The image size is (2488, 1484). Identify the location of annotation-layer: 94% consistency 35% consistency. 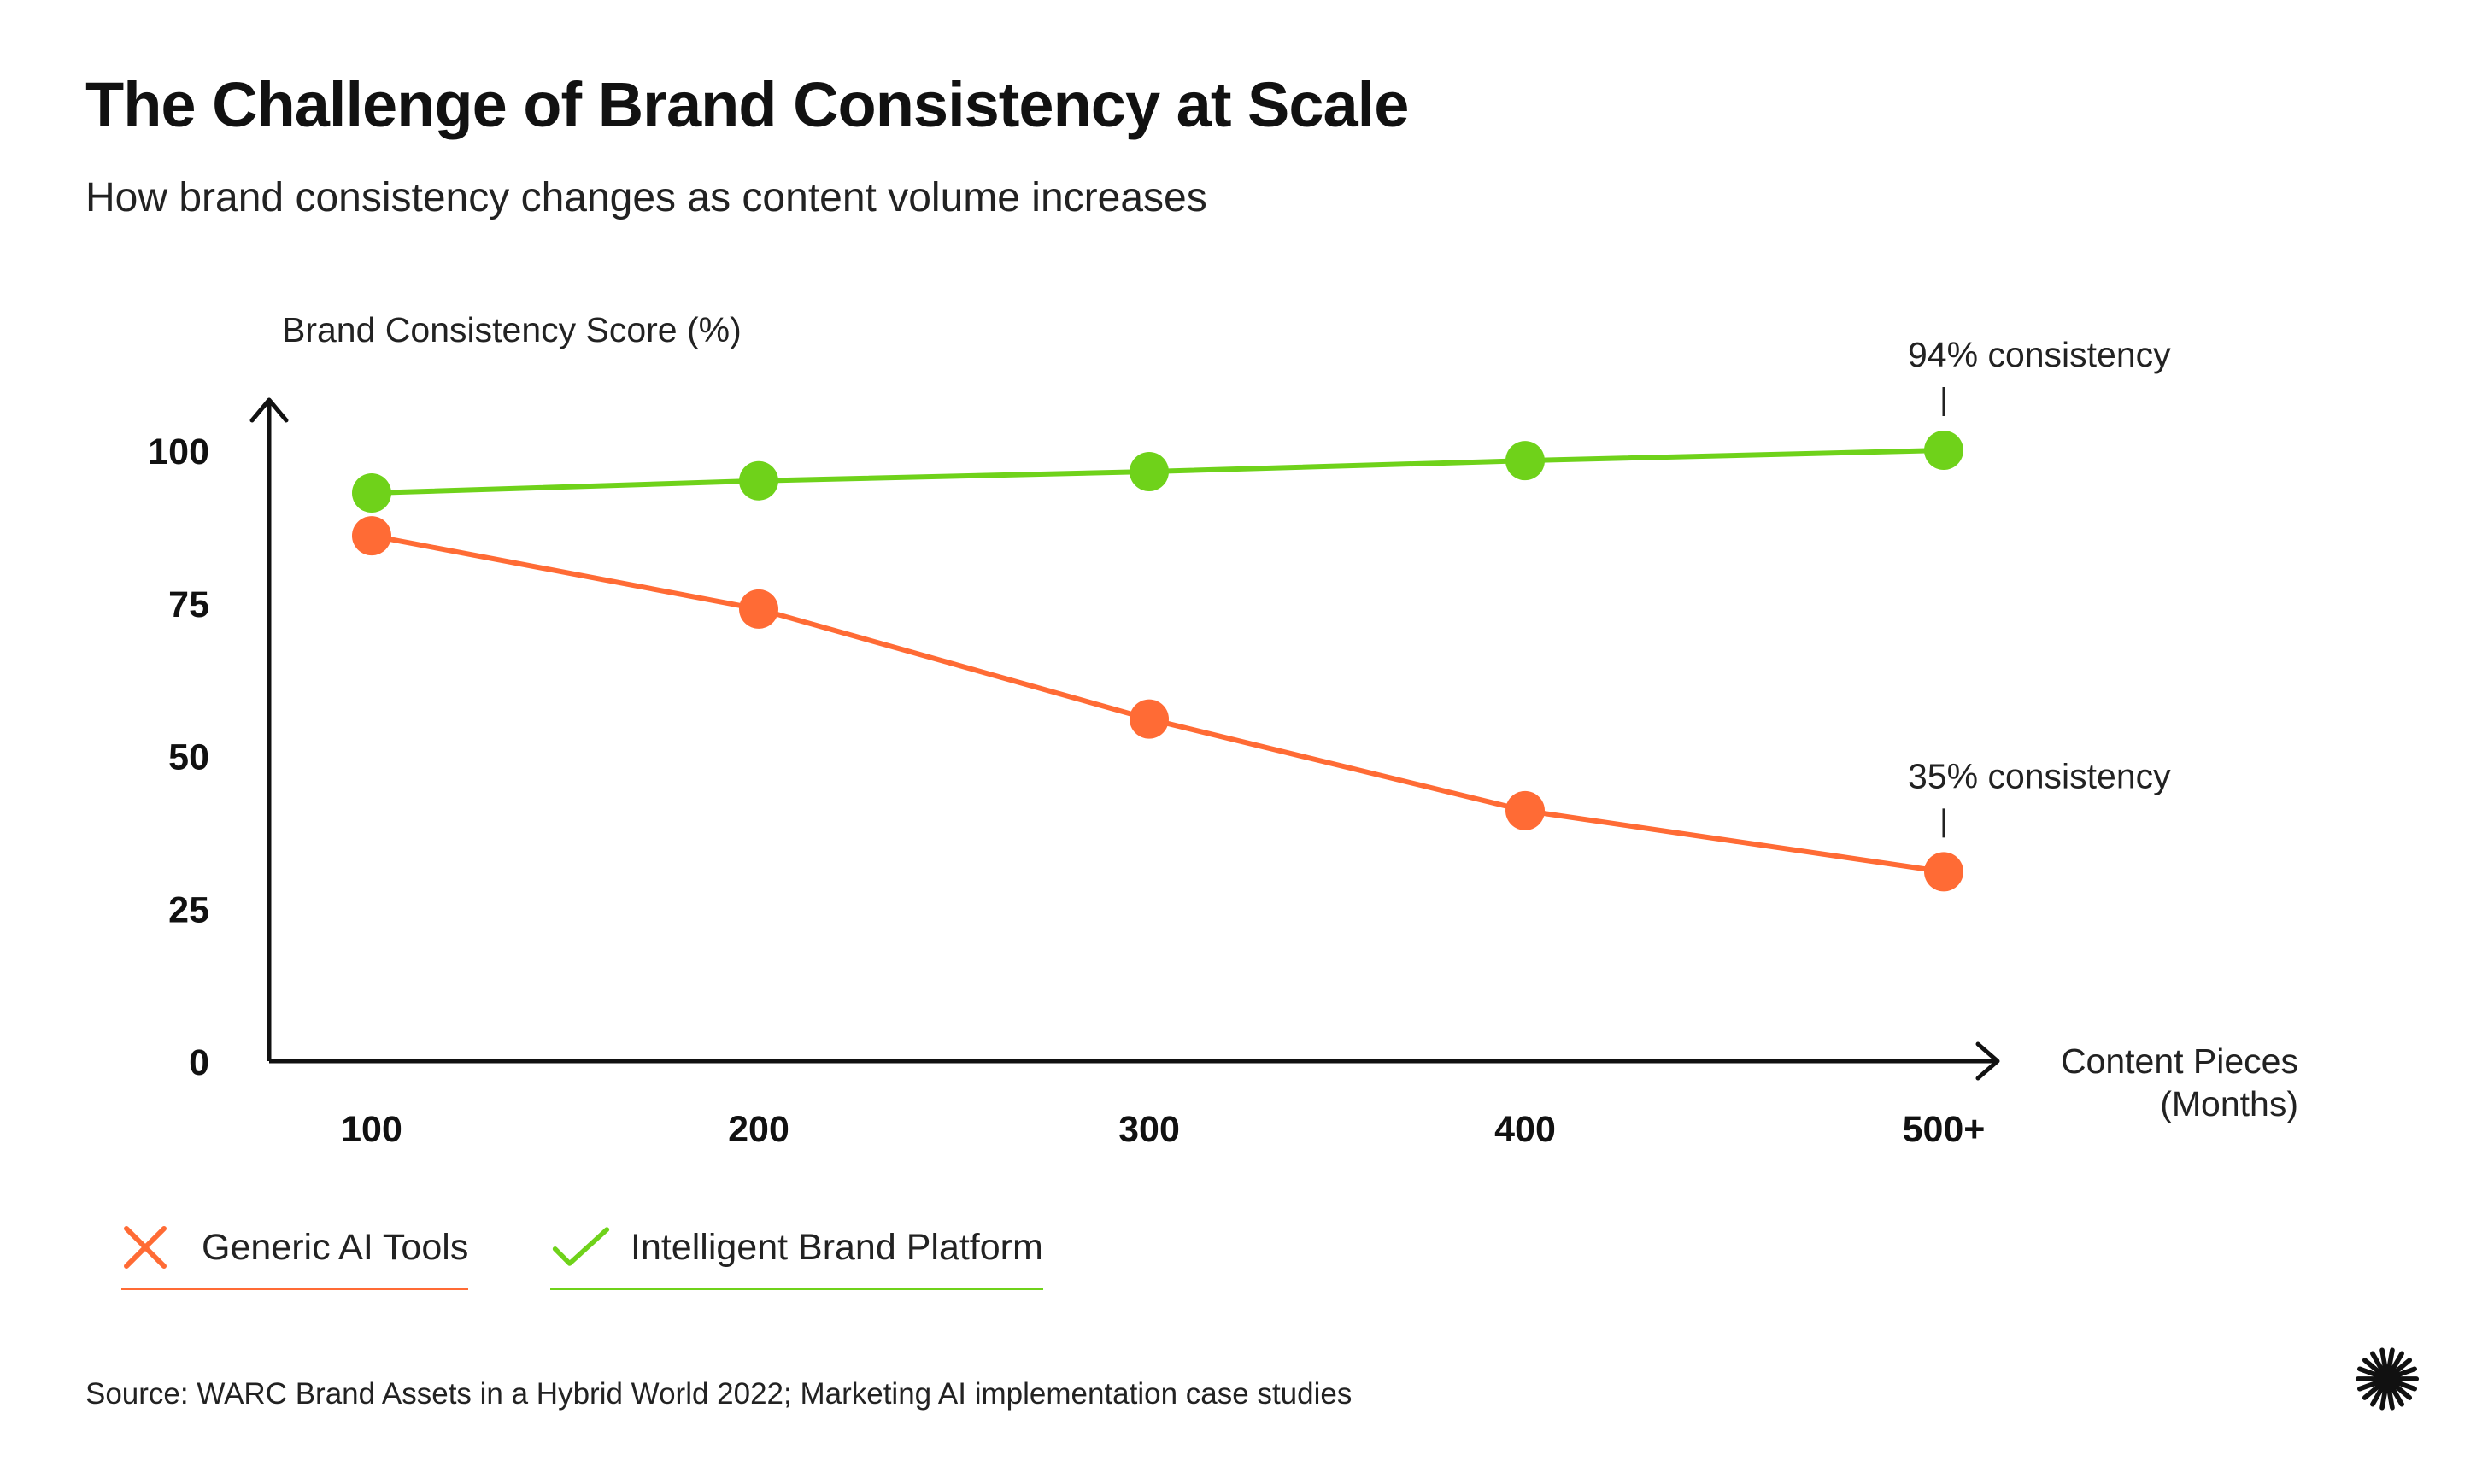
(2040, 586).